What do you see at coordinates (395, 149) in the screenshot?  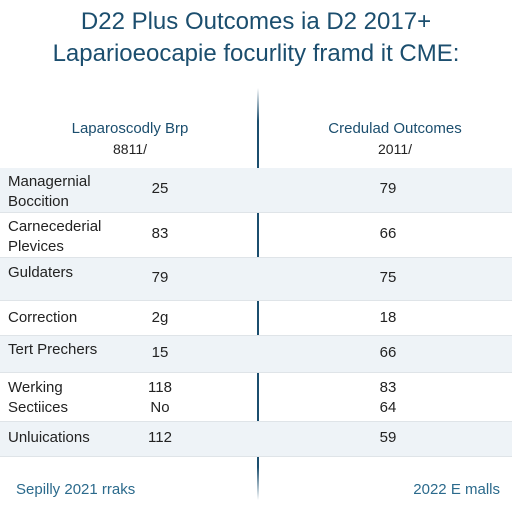 I see `column-header-right-sub: 2011/` at bounding box center [395, 149].